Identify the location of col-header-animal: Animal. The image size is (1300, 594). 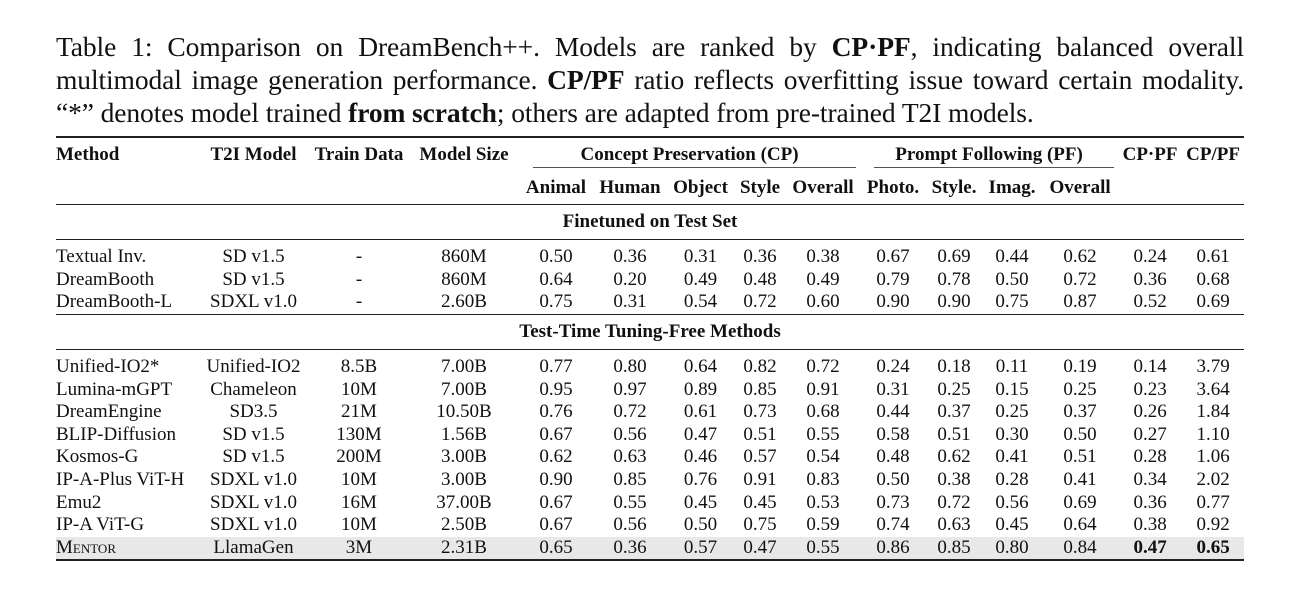
(556, 187).